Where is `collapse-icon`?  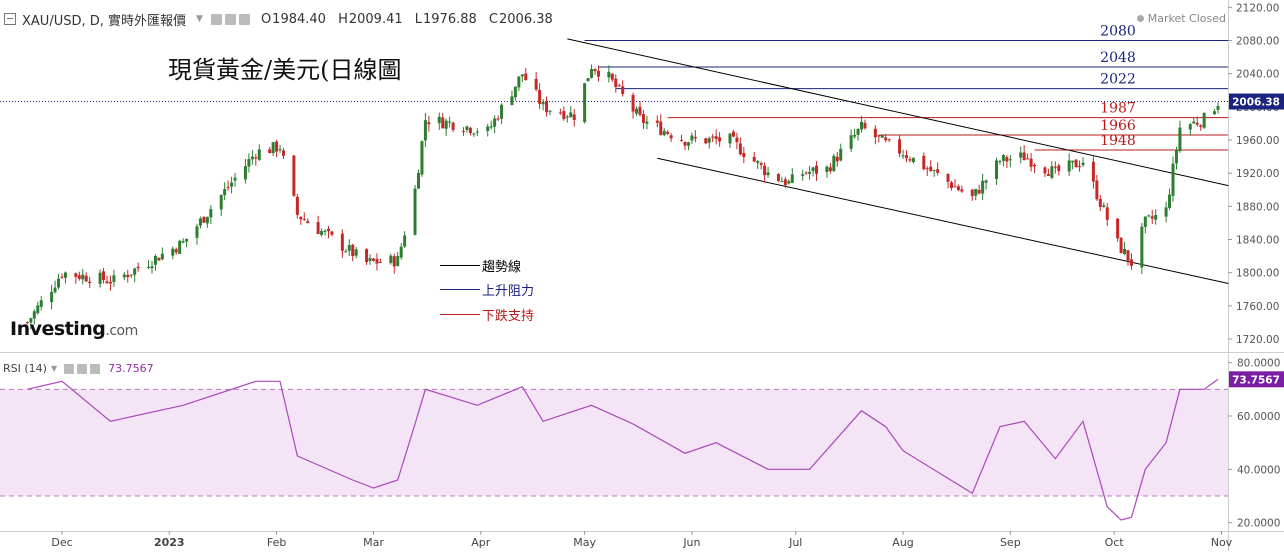
collapse-icon is located at coordinates (10, 19).